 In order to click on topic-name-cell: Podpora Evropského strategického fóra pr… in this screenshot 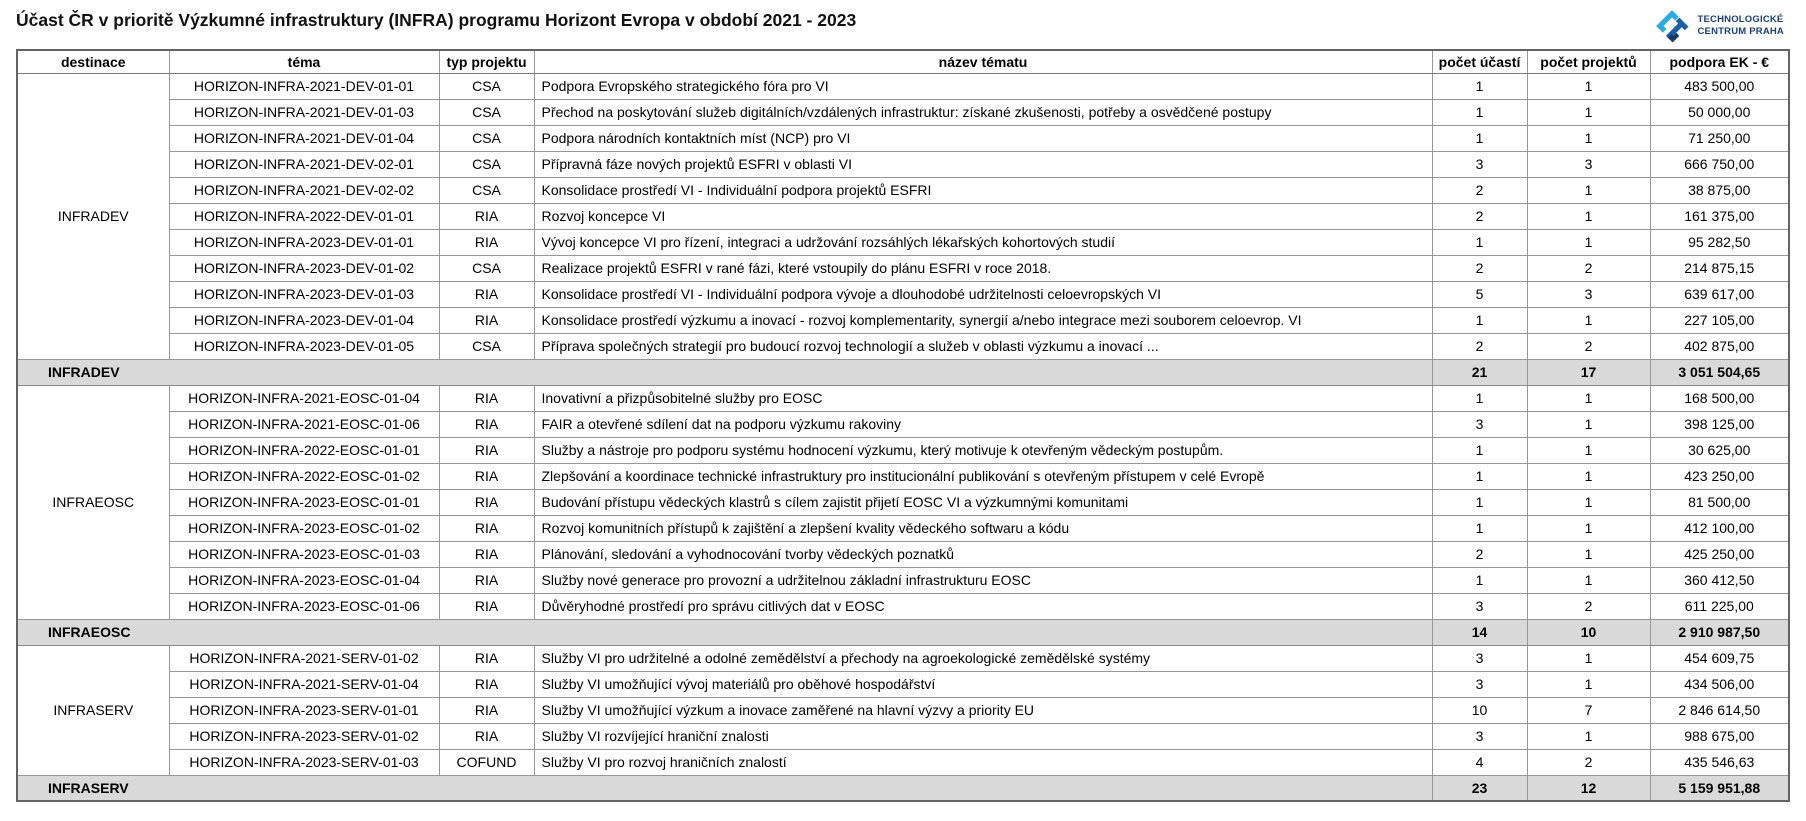, I will do `click(983, 86)`.